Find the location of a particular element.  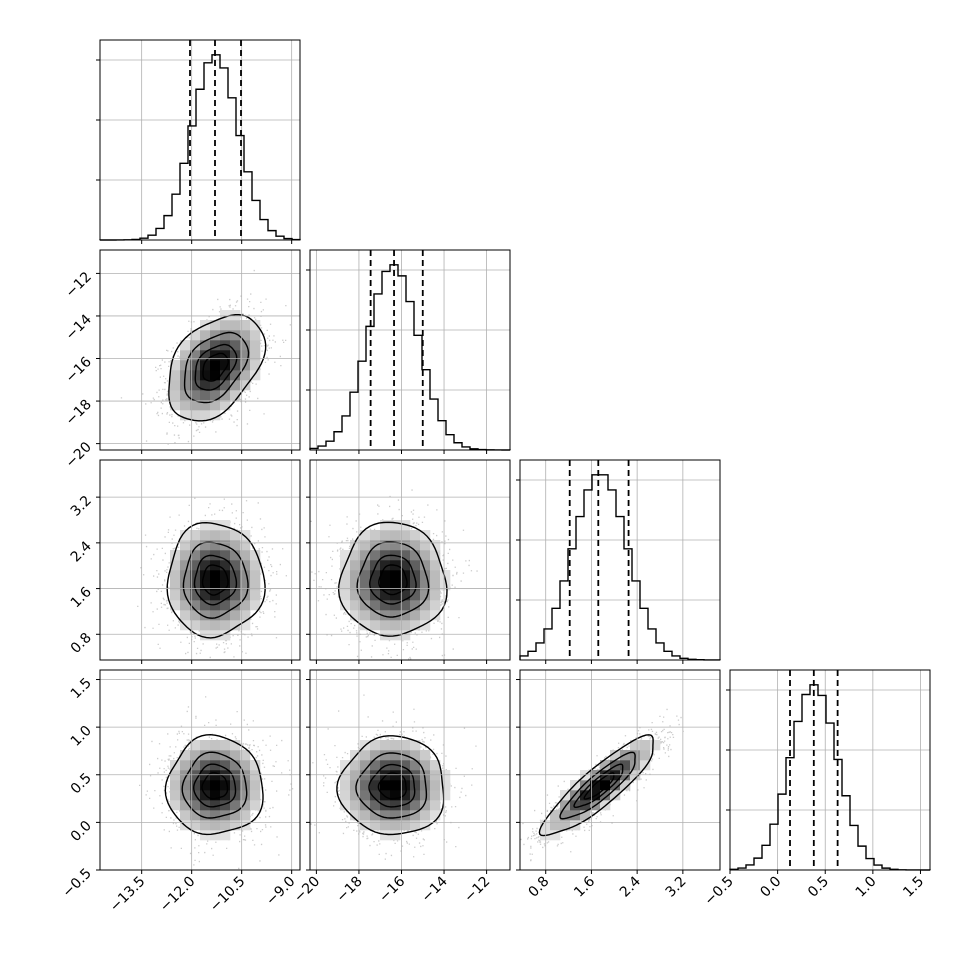

y-tick-label: 1.6 is located at coordinates (81, 597).